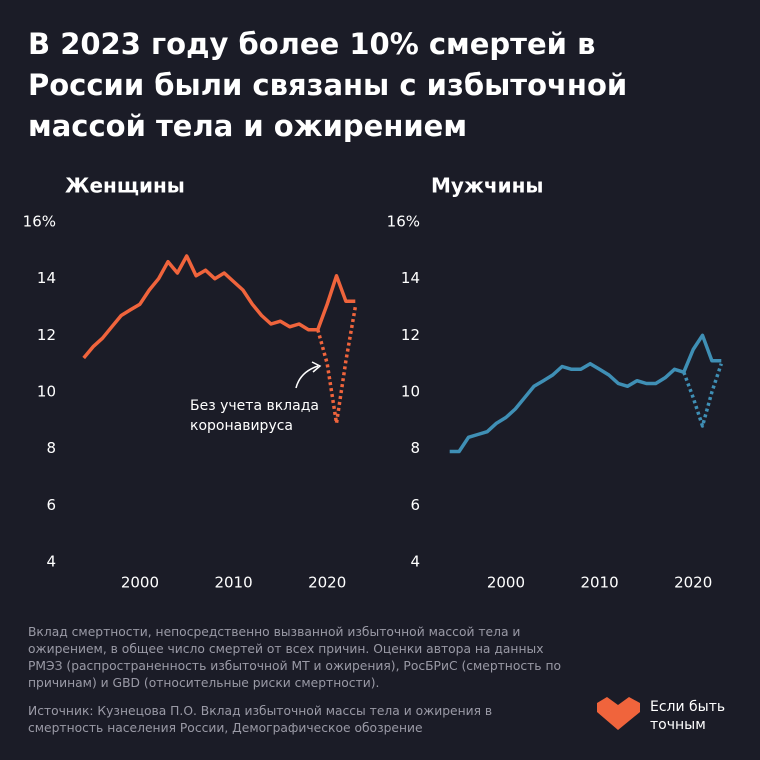  I want to click on brand: Если быть точным, so click(688, 716).